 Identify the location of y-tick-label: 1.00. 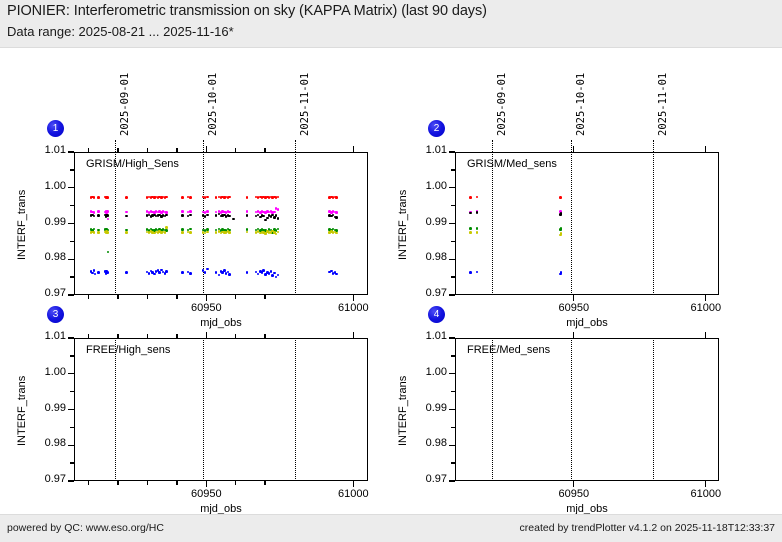
(436, 371).